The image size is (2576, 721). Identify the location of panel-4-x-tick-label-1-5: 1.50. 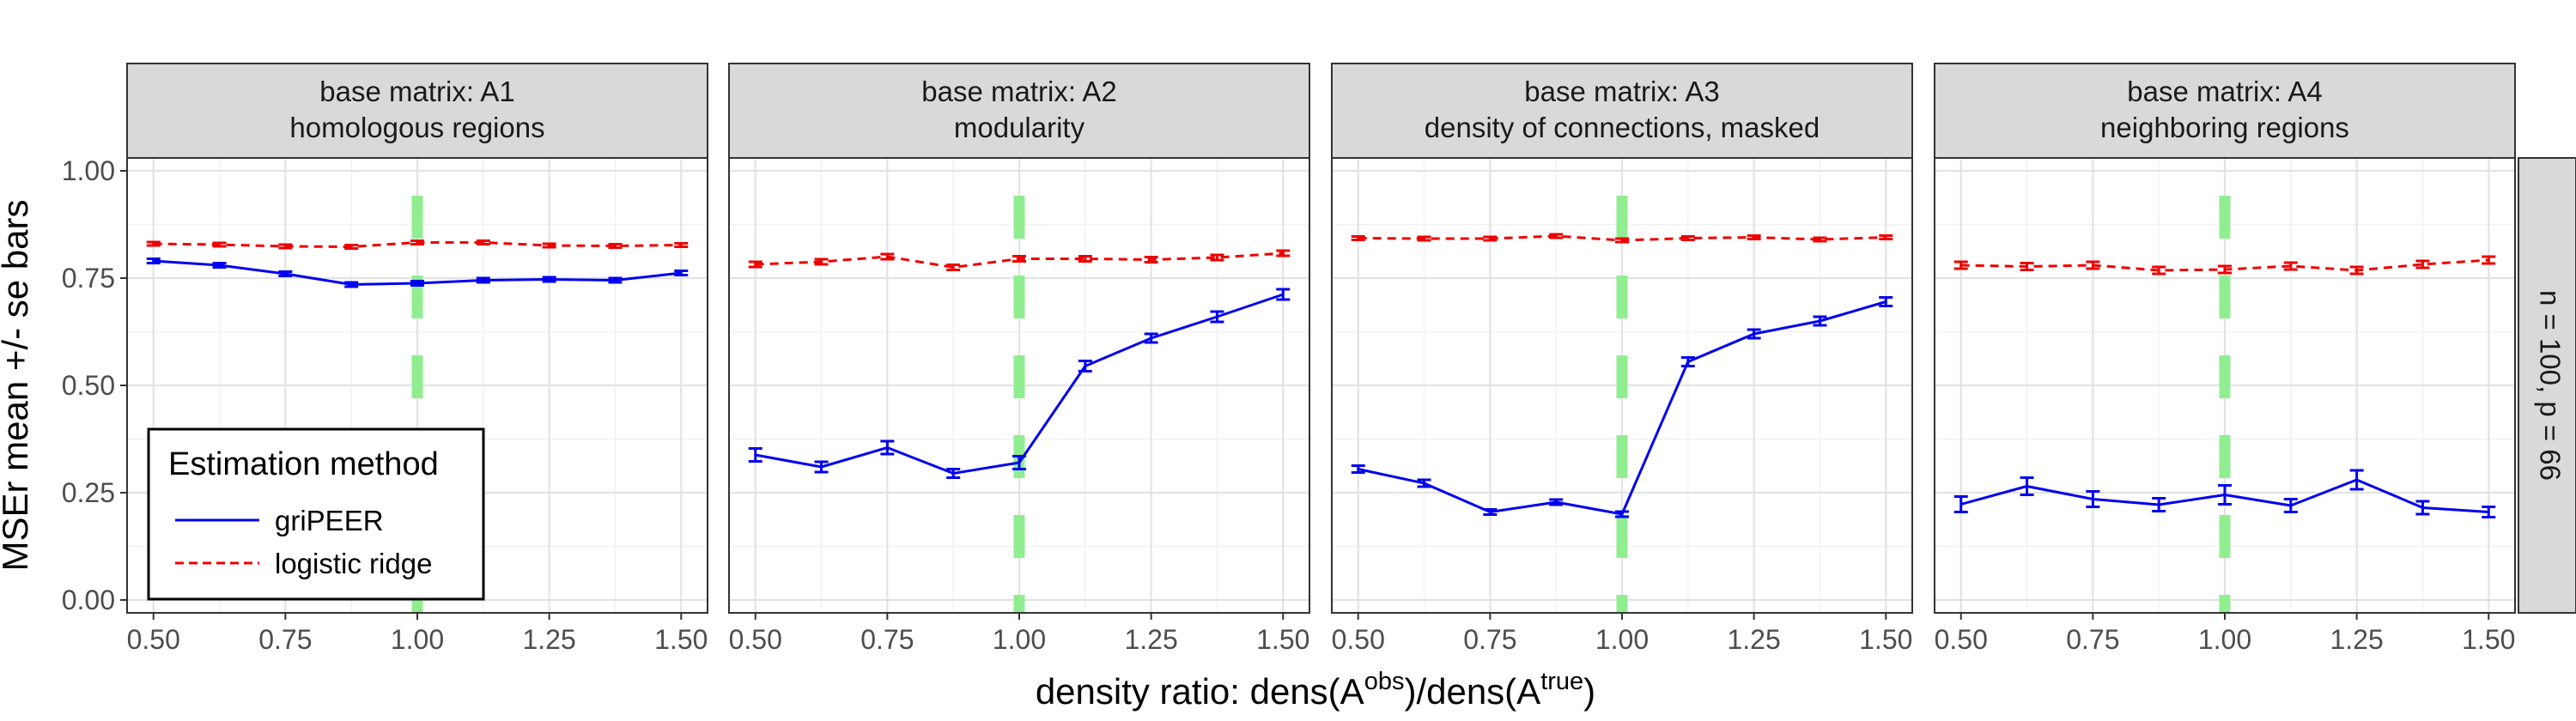
(2488, 639).